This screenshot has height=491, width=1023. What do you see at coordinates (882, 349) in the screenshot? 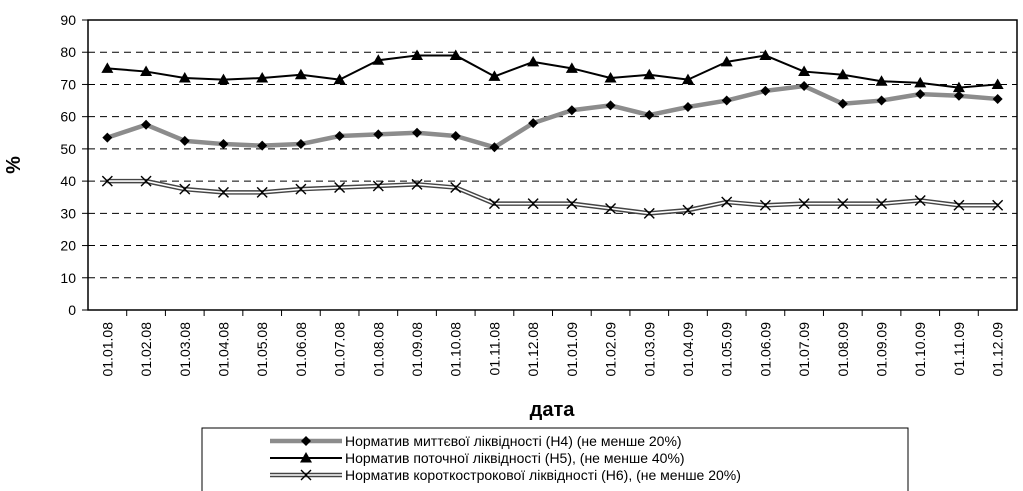
I see `x-tick-label: 01.09.09` at bounding box center [882, 349].